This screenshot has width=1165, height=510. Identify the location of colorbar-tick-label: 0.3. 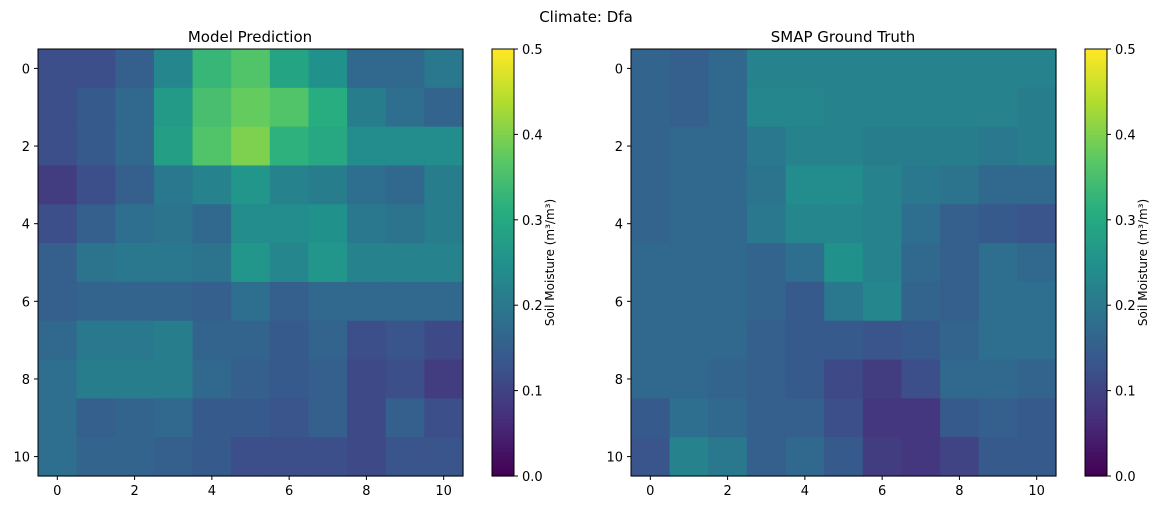
(532, 221).